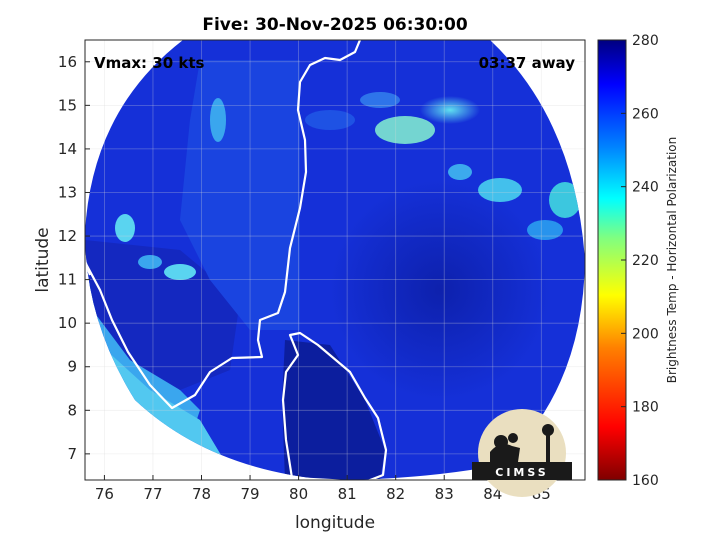 This screenshot has height=540, width=720. Describe the element at coordinates (645, 41) in the screenshot. I see `colorbar-tick-label: 280` at that location.